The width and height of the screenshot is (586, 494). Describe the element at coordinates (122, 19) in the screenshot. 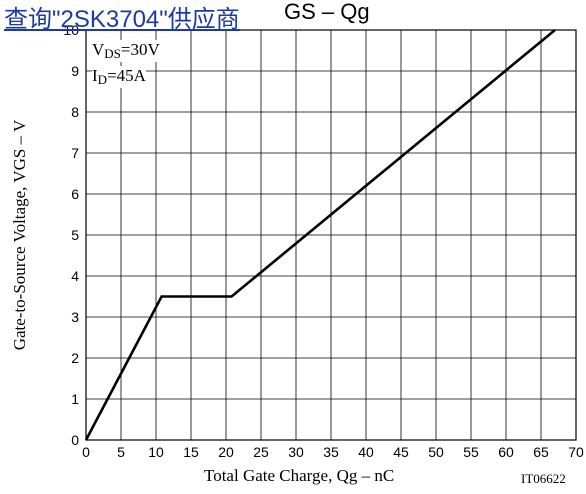

I see `supplier-query-link: 查询"2SK3704"供应商` at that location.